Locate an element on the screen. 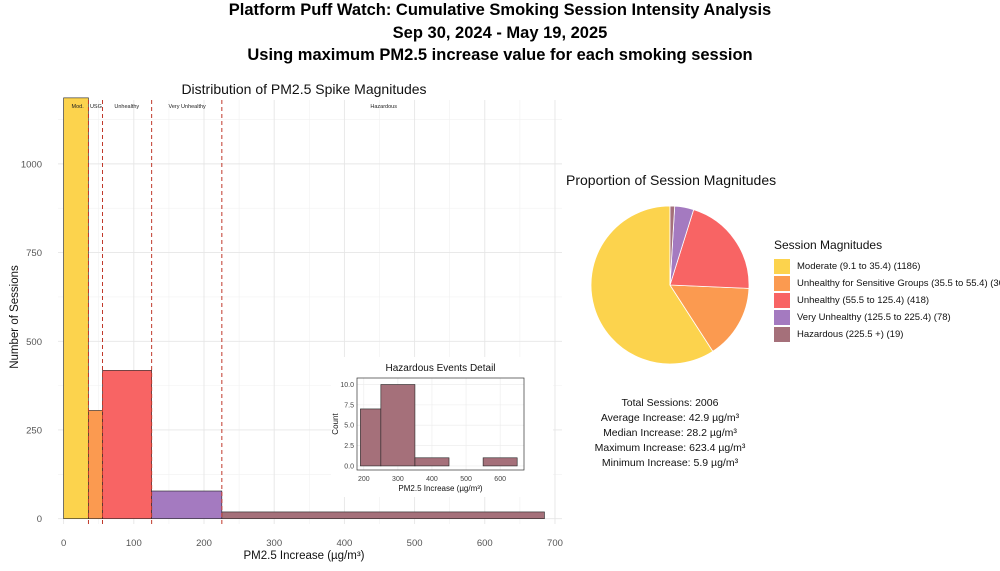 The height and width of the screenshot is (571, 1000). inset-x-tick-label: 600 is located at coordinates (500, 479).